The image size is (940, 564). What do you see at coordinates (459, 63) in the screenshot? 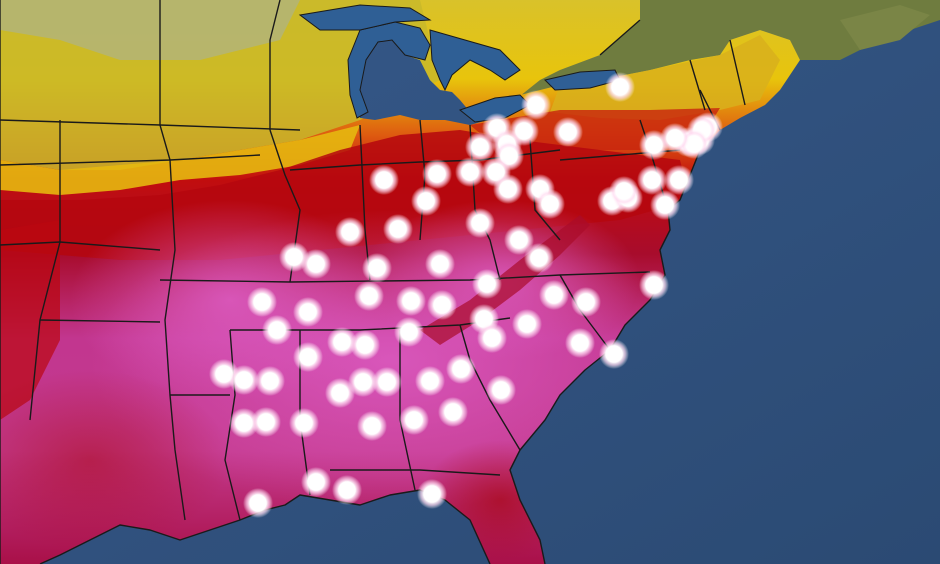
I see `great-lakes` at bounding box center [459, 63].